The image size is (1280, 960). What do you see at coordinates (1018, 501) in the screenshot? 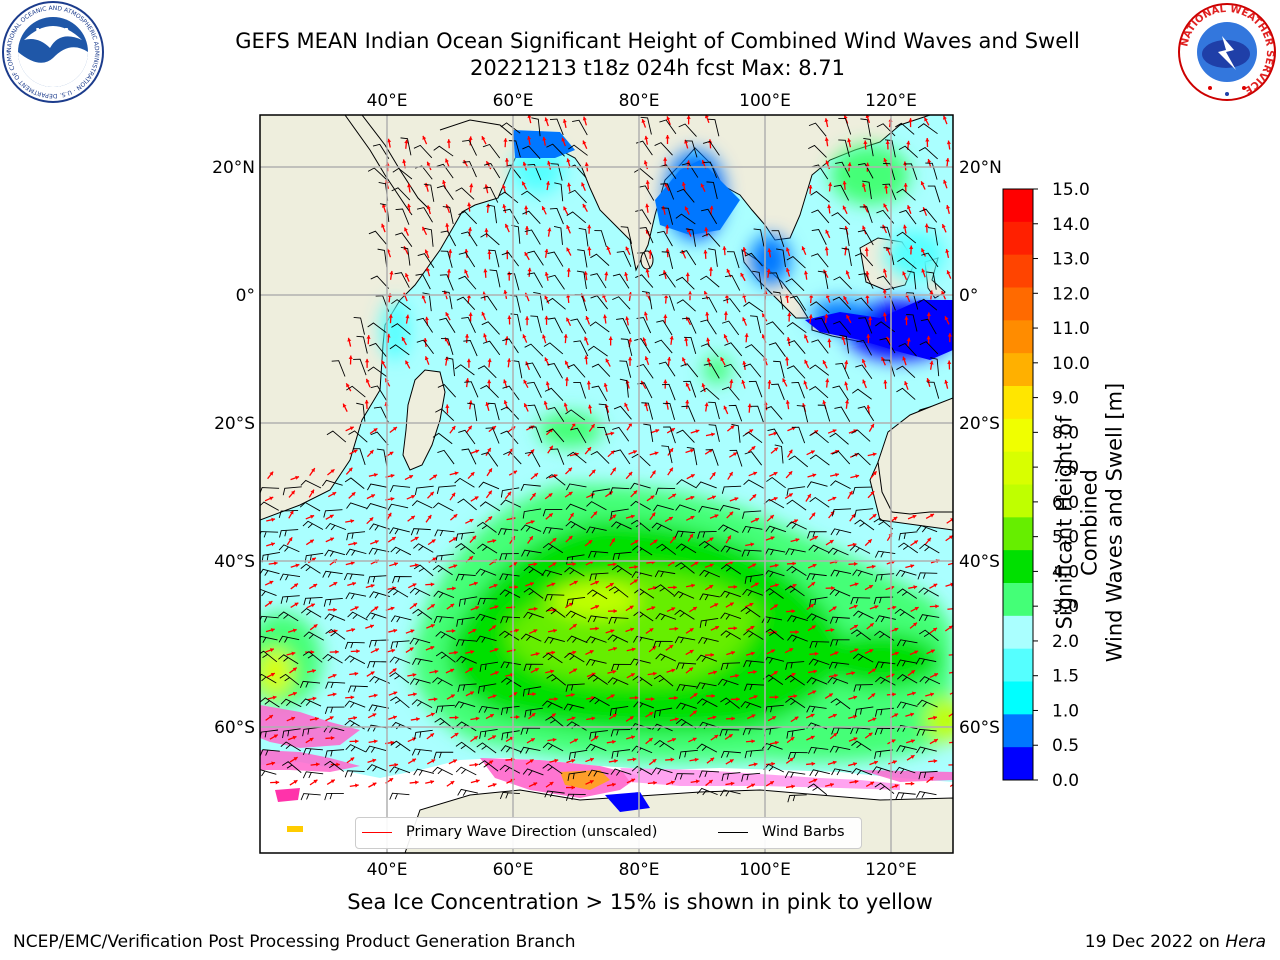
I see `colorbar-segment` at bounding box center [1018, 501].